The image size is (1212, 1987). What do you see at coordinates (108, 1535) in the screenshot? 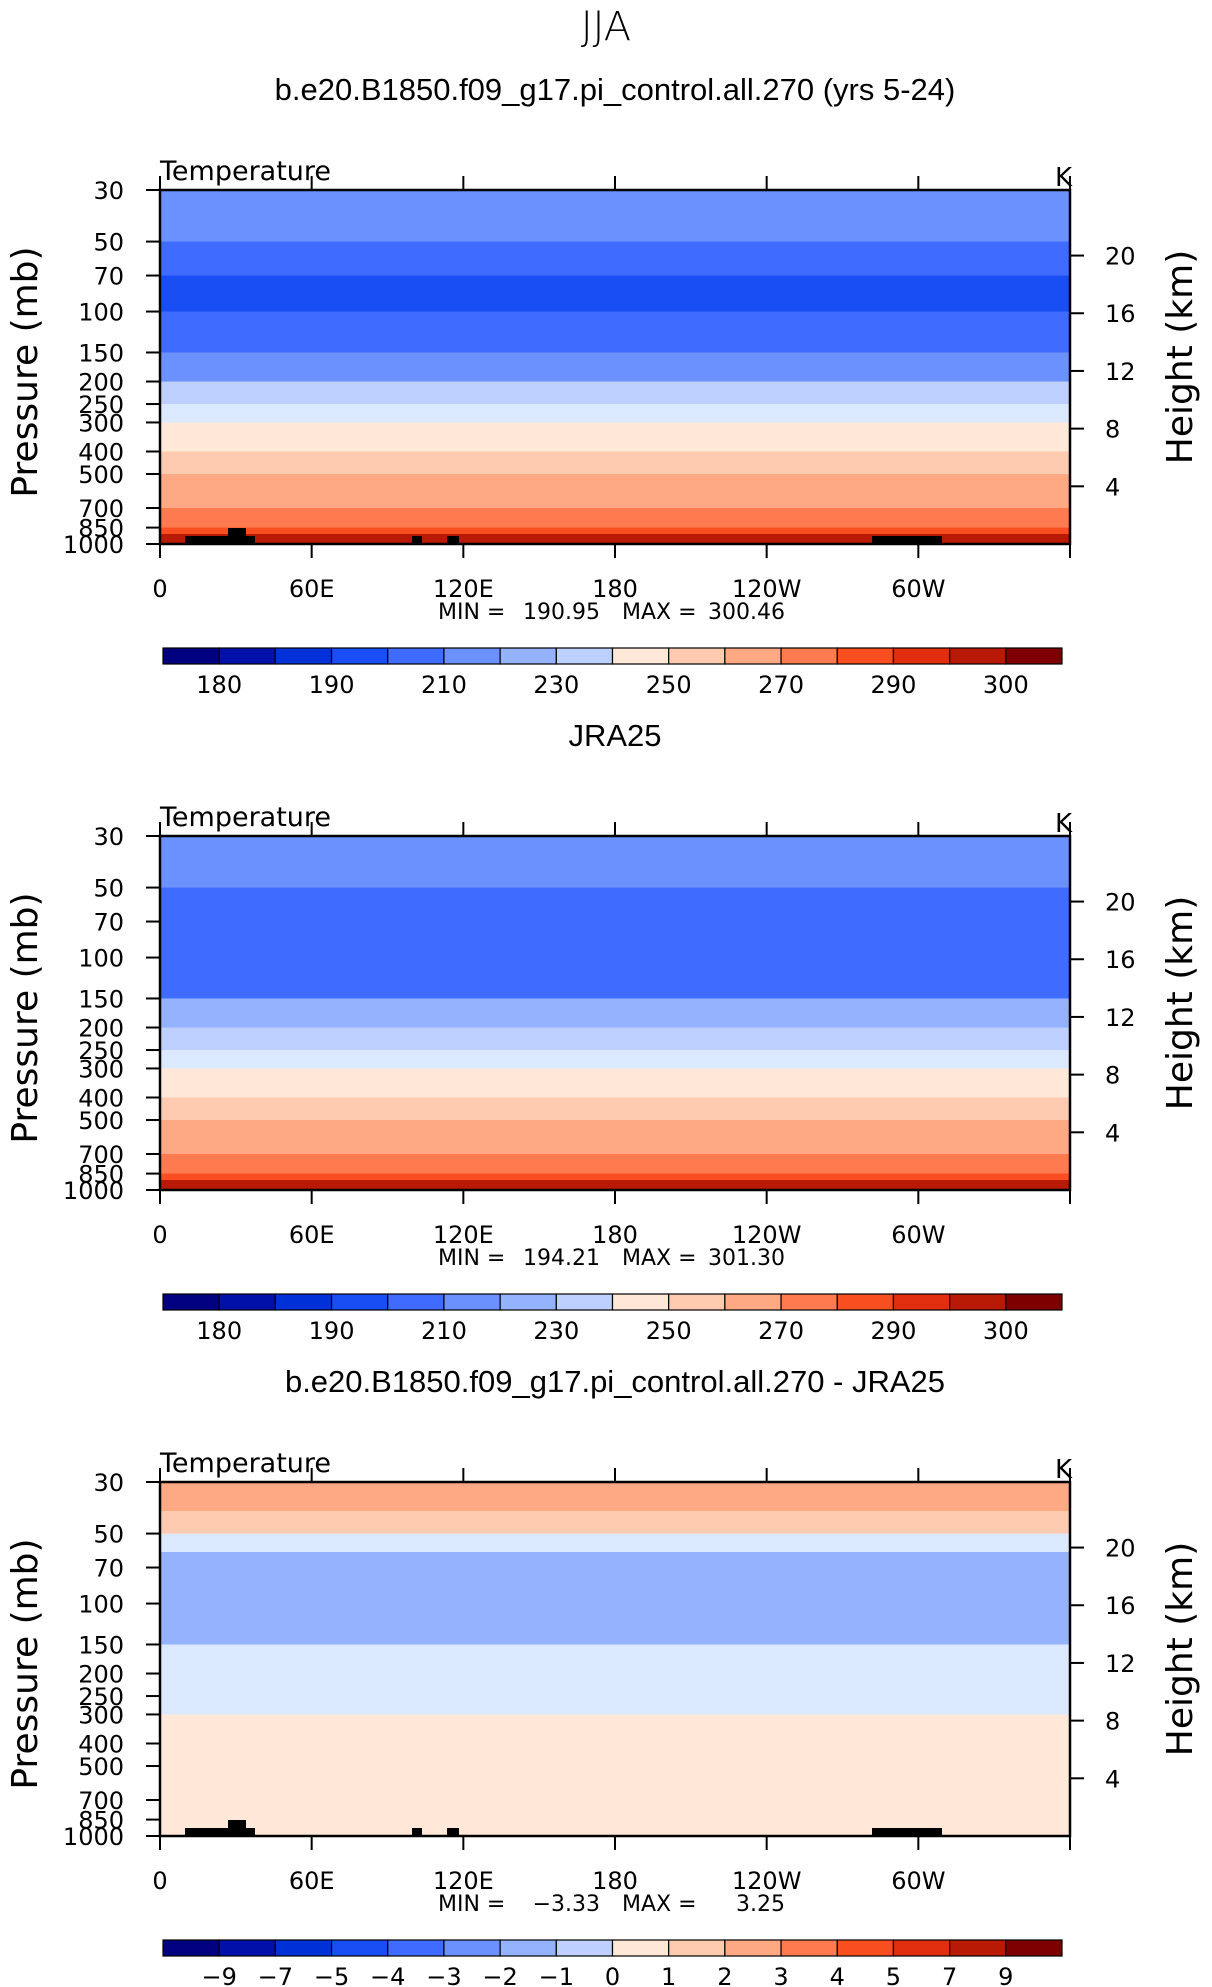
I see `y-tick-label: 50` at bounding box center [108, 1535].